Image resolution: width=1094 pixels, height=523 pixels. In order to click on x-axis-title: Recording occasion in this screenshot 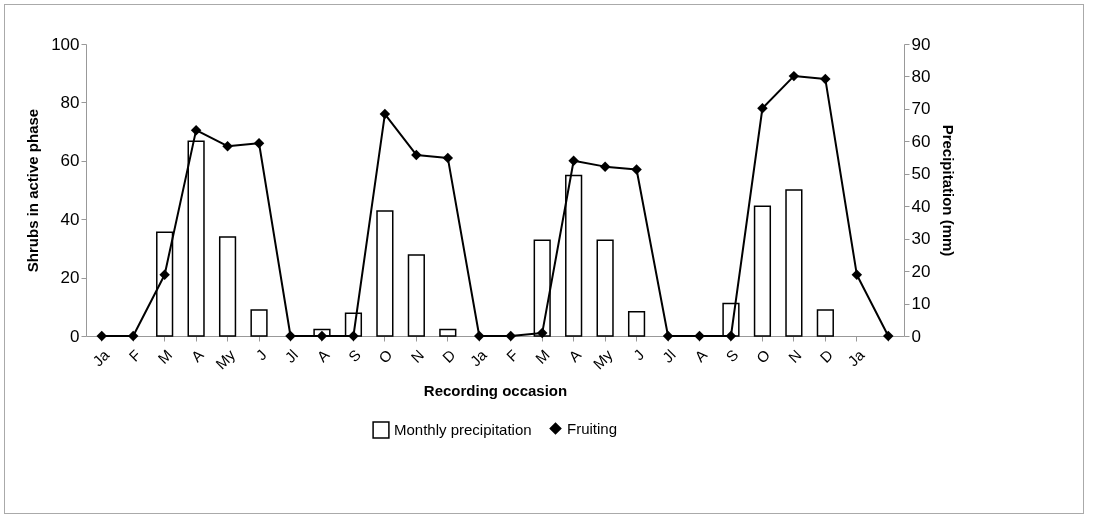, I will do `click(495, 391)`.